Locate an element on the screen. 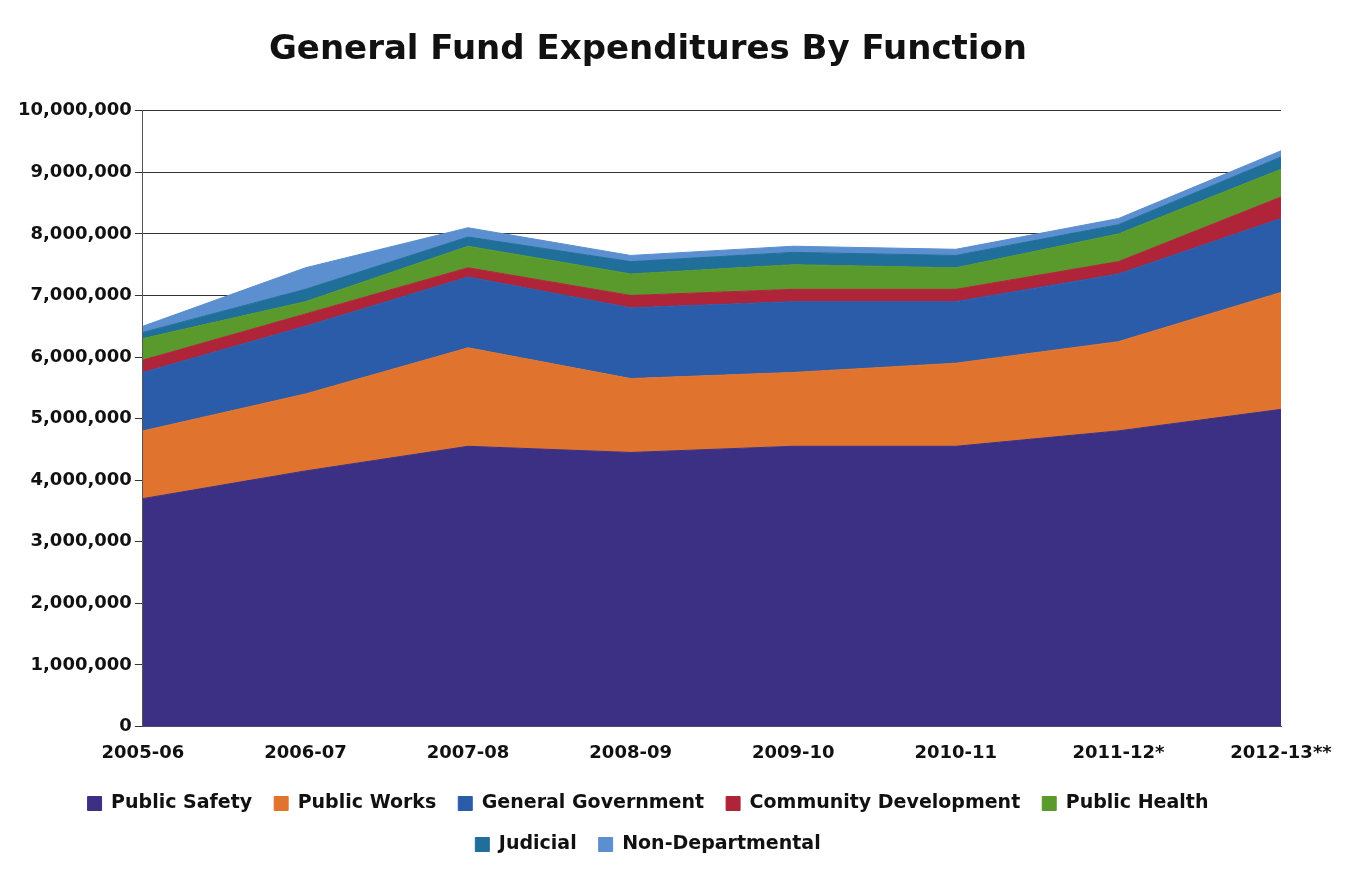  y-tick-label: 5,000,000 is located at coordinates (81, 417).